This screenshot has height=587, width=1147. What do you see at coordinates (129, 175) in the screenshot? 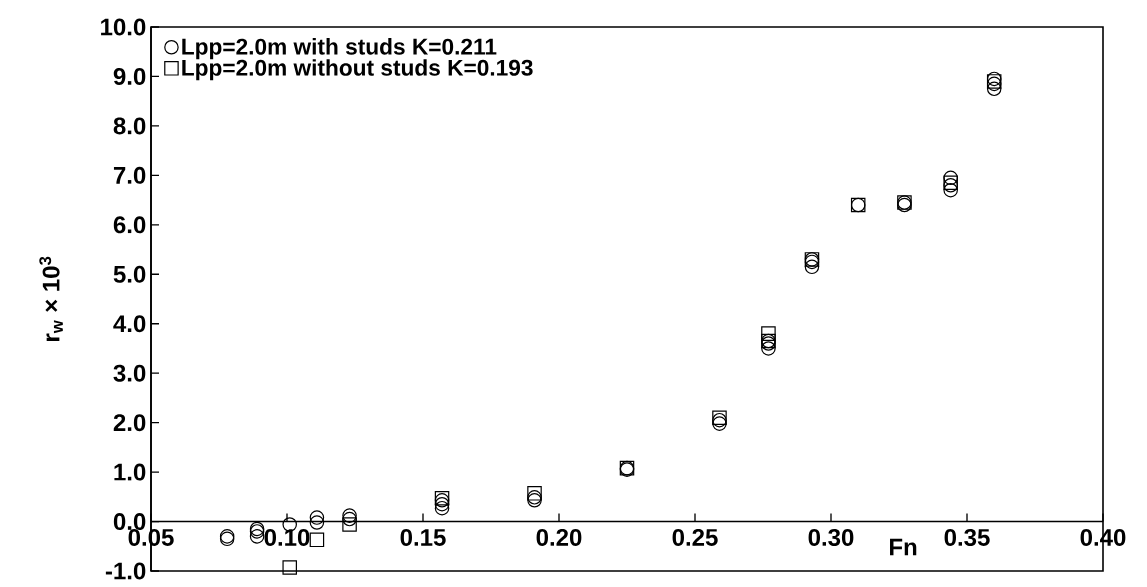
I see `y-tick-label: 7.0` at bounding box center [129, 175].